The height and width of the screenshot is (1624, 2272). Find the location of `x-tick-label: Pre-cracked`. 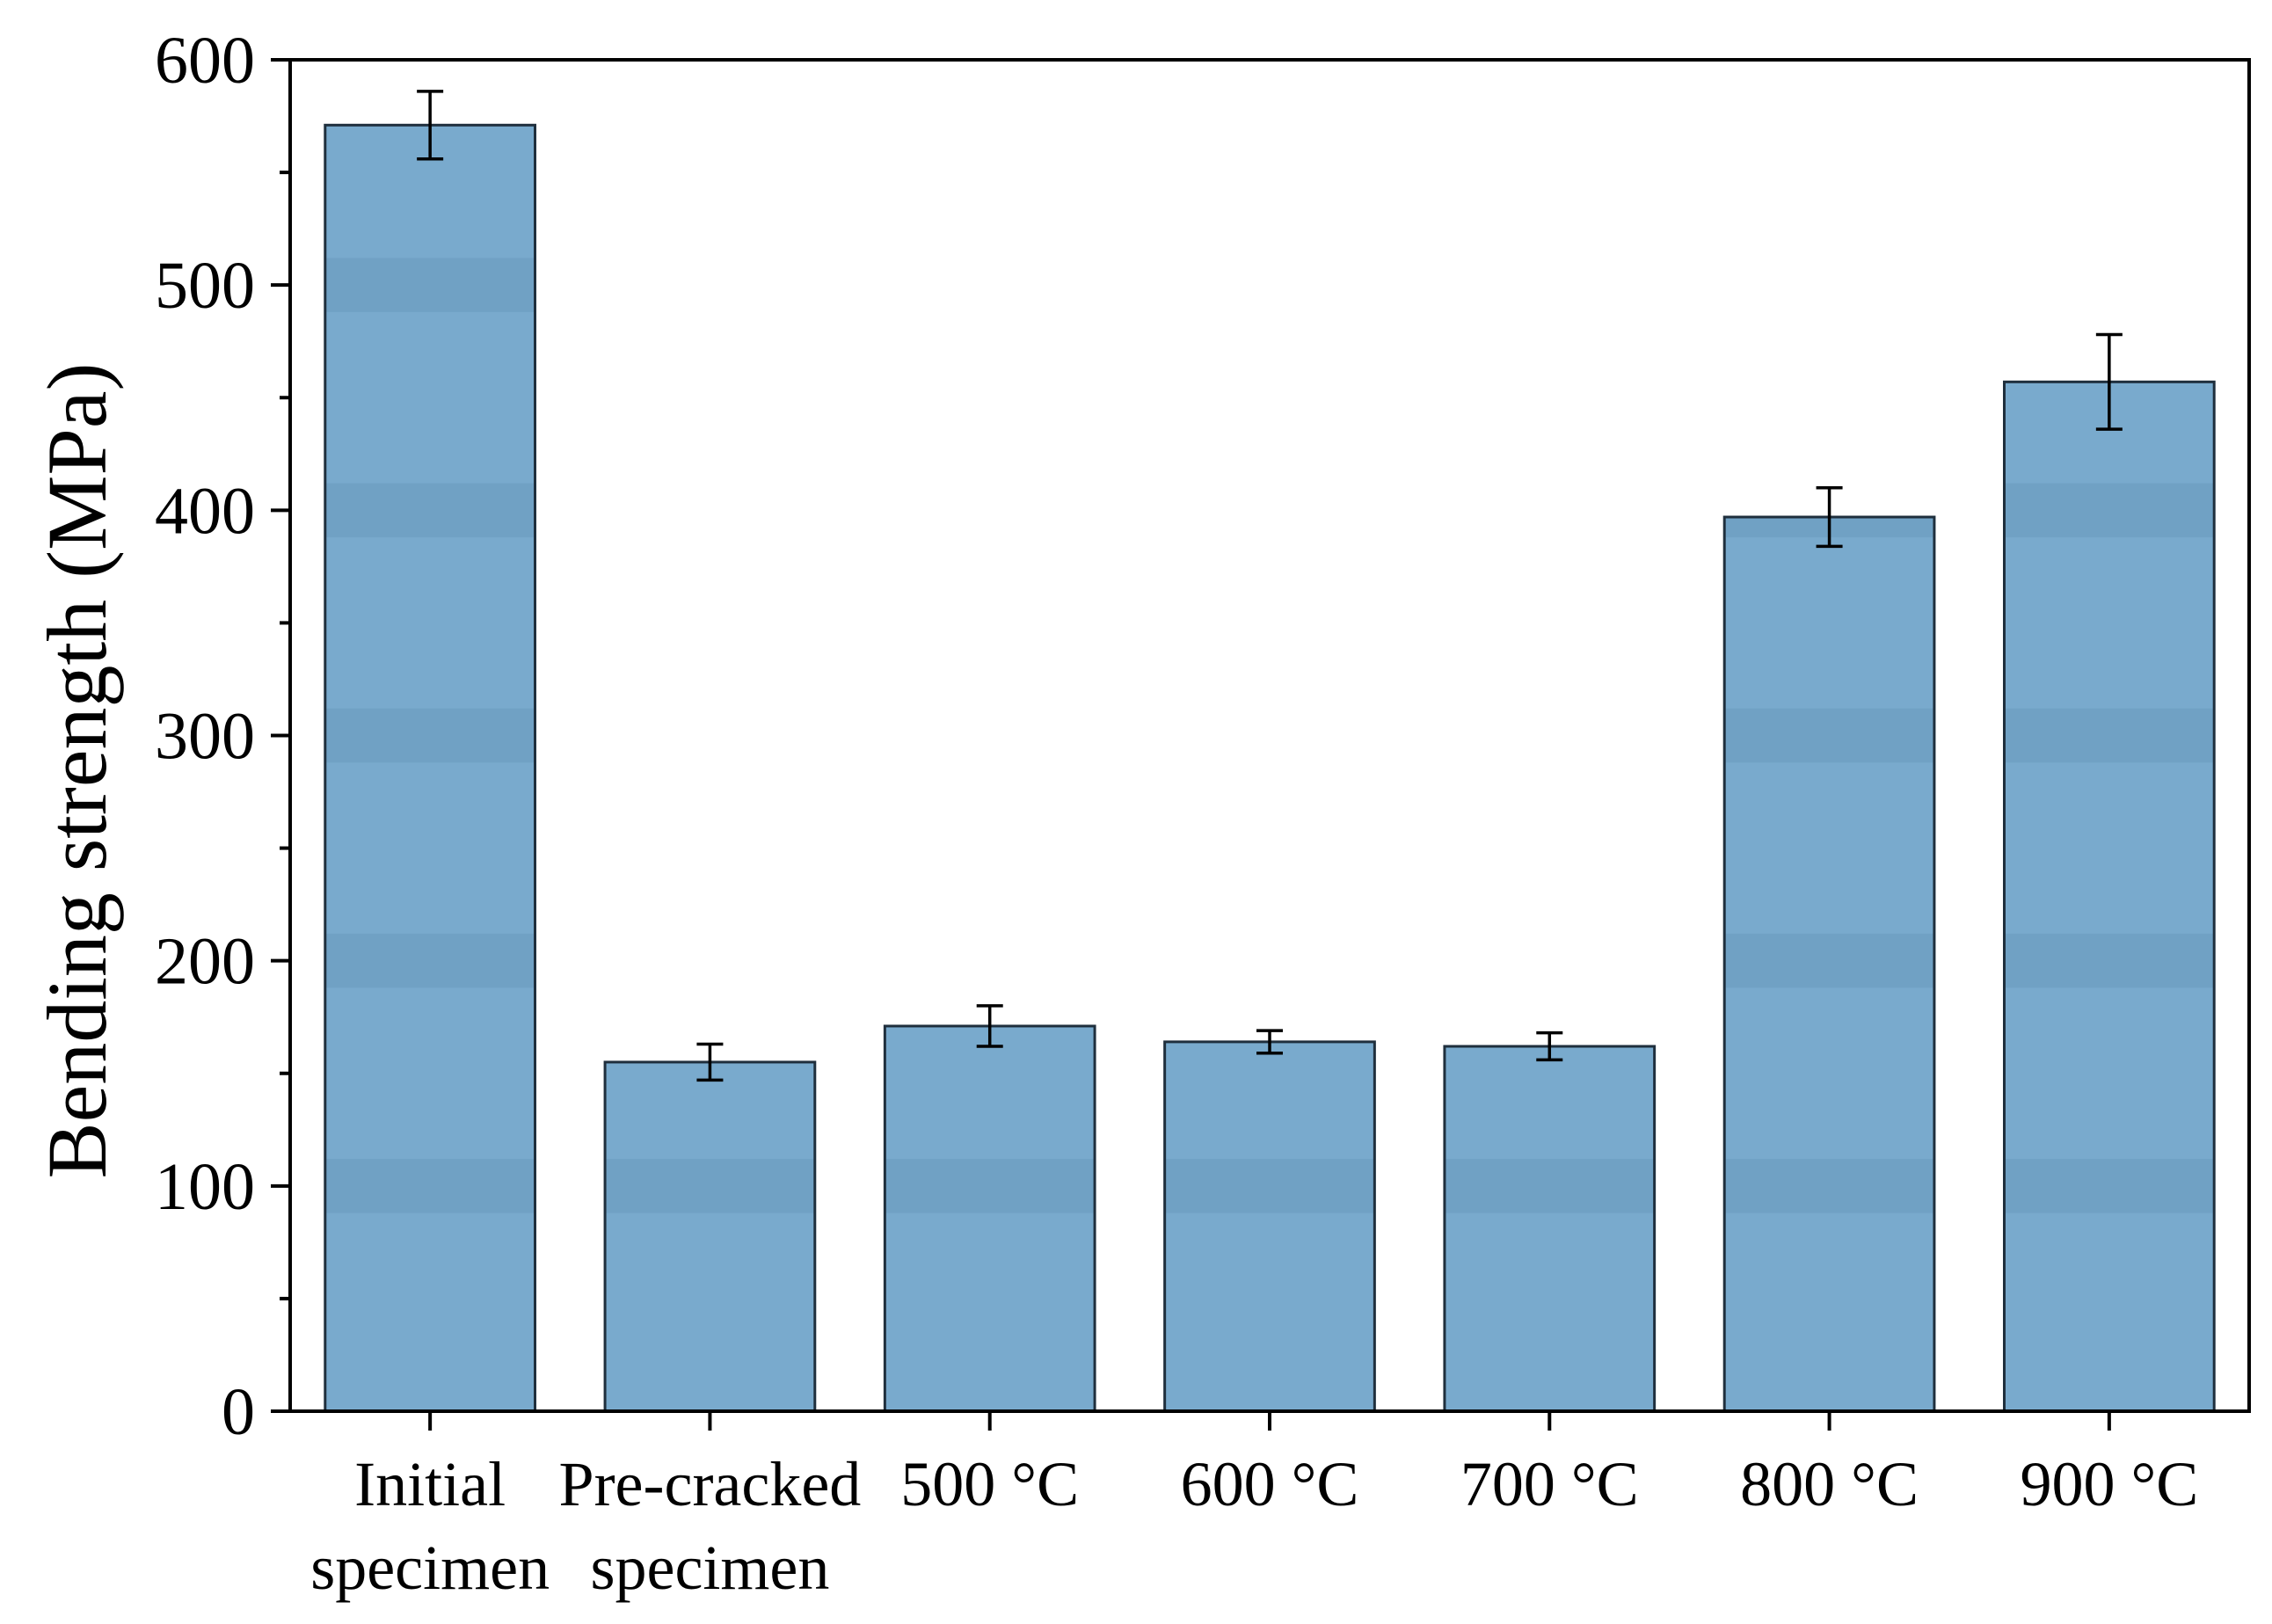

x-tick-label: Pre-cracked is located at coordinates (710, 1484).